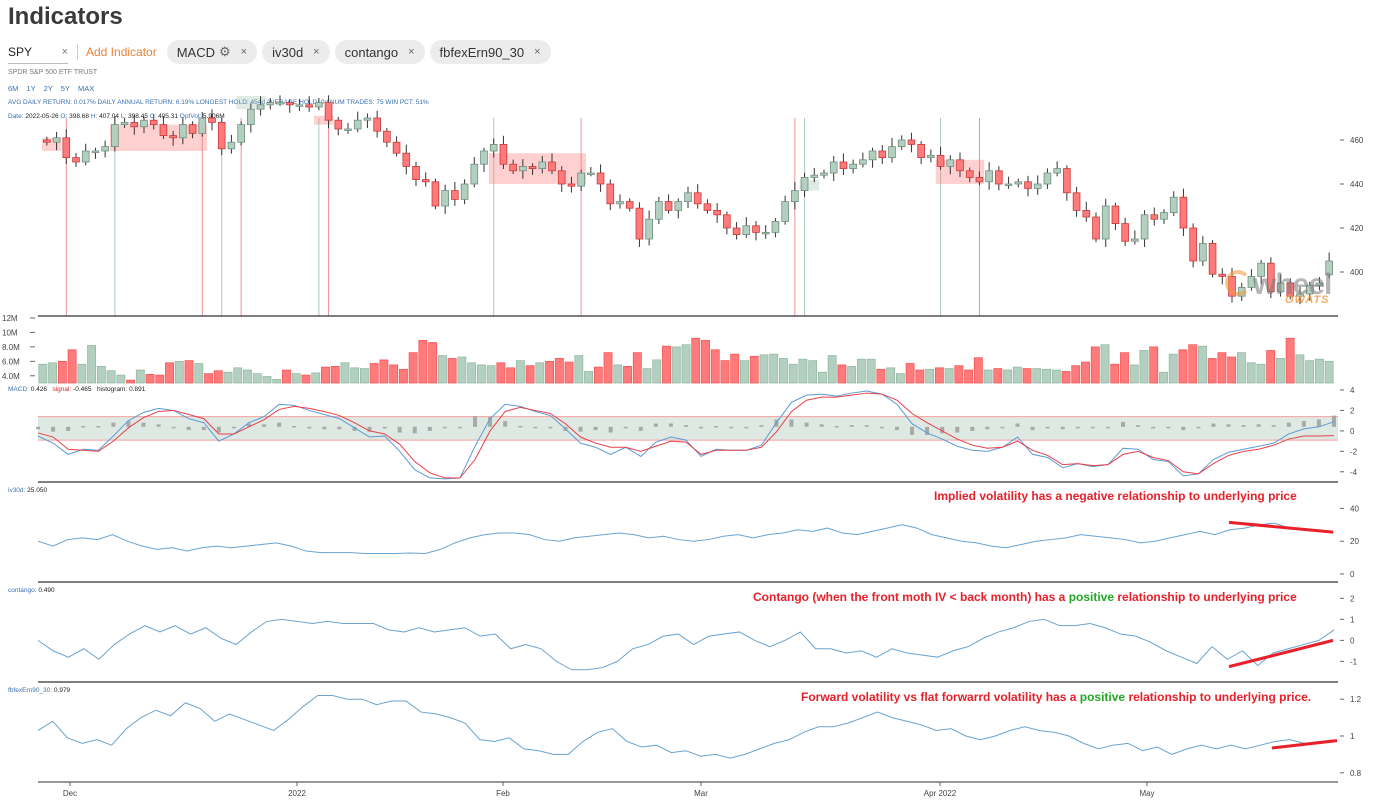  I want to click on chip-fbfexern90-30: fbfexErn90_30 ×, so click(490, 52).